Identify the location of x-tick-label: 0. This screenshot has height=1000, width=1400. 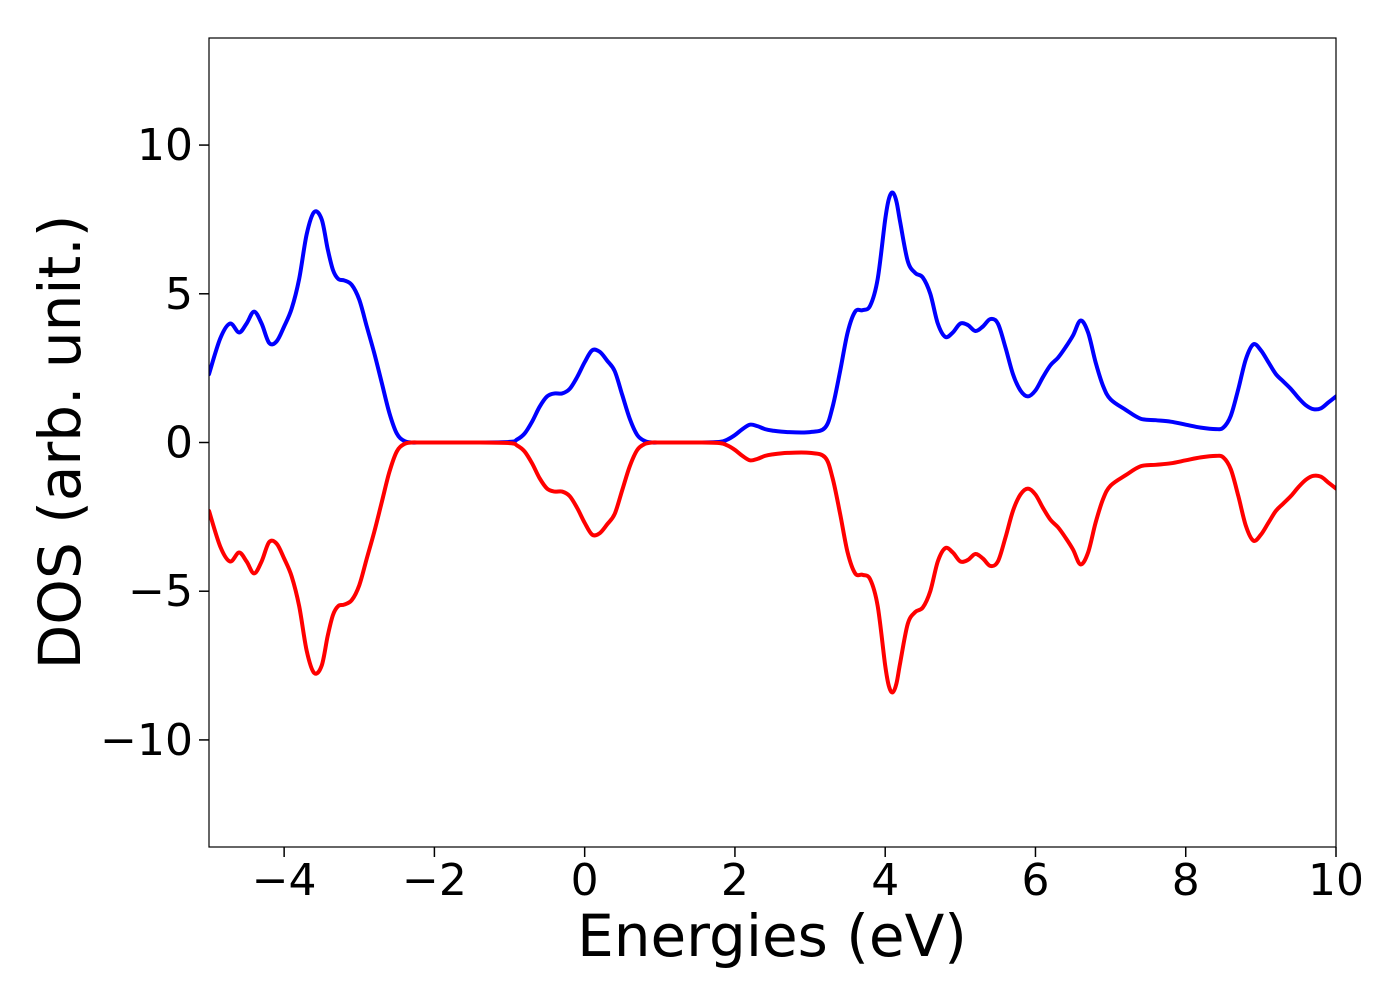
(585, 880).